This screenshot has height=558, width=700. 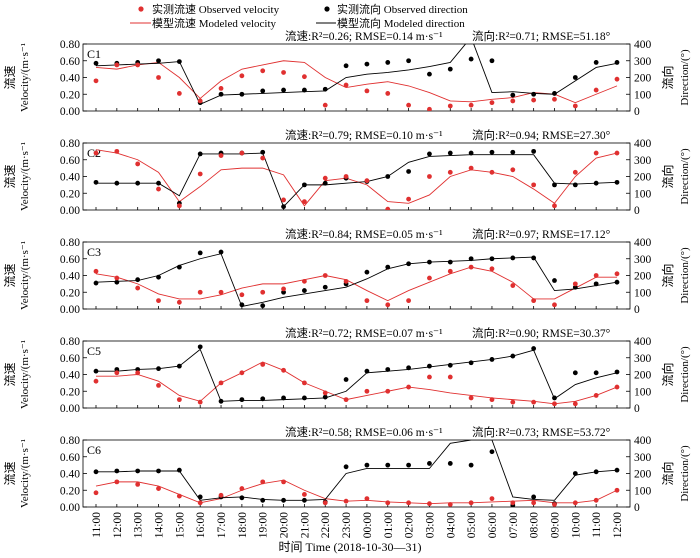 I want to click on left-tick-label: 0.60, so click(x=70, y=161).